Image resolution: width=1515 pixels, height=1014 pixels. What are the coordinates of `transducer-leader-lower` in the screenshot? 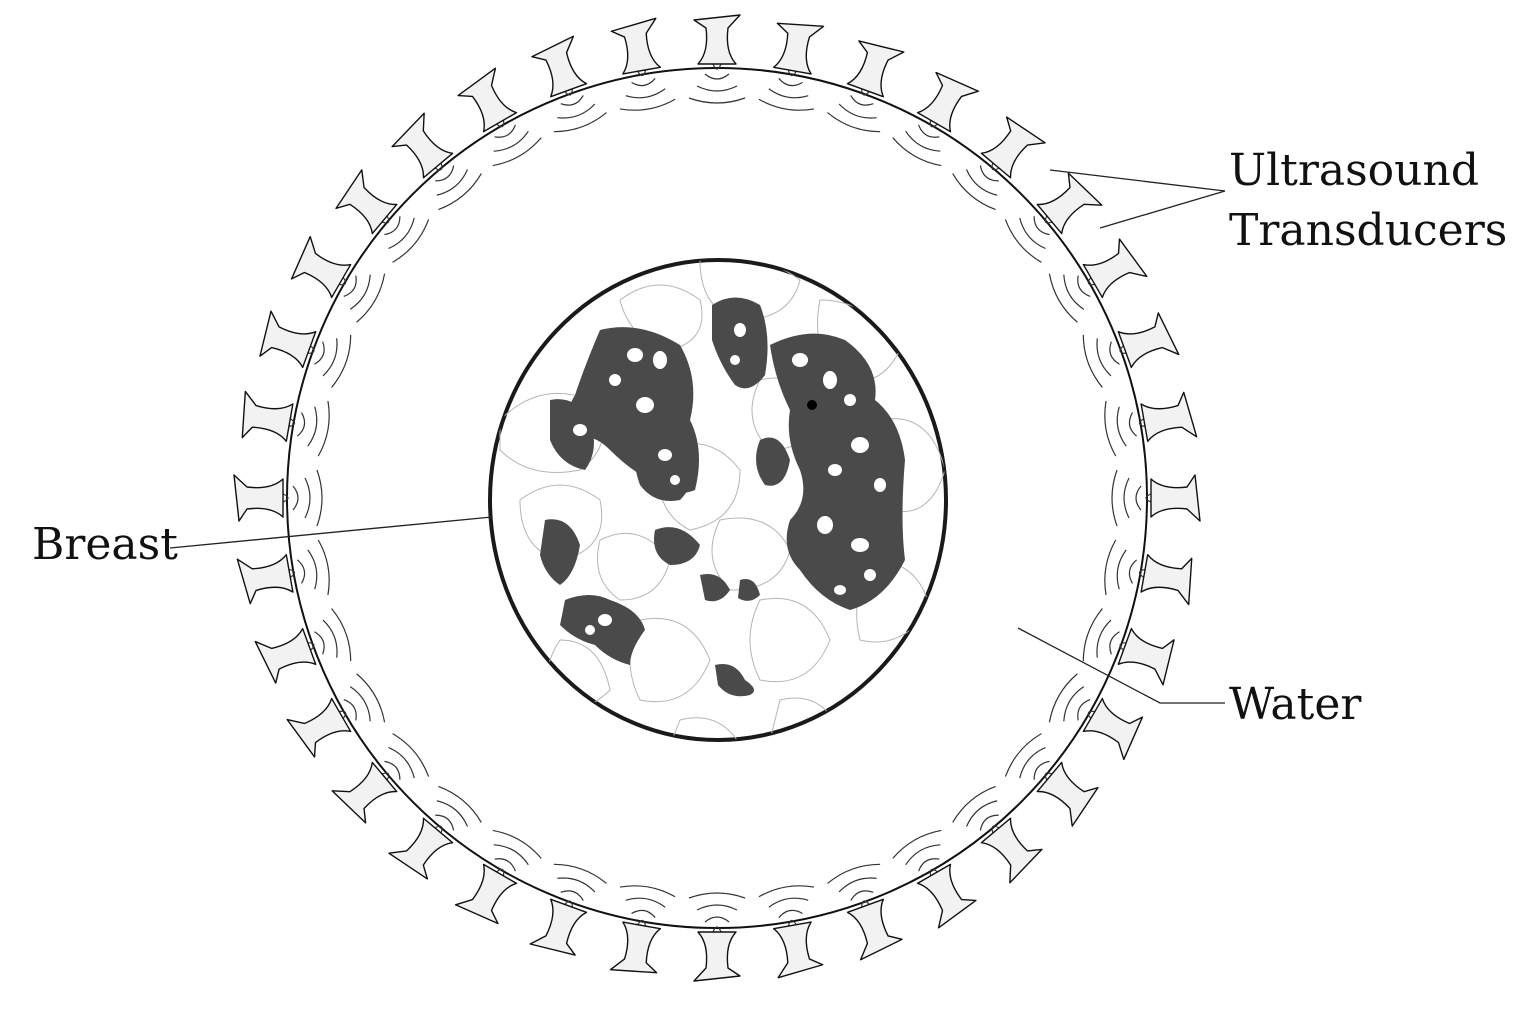 It's located at (1162, 209).